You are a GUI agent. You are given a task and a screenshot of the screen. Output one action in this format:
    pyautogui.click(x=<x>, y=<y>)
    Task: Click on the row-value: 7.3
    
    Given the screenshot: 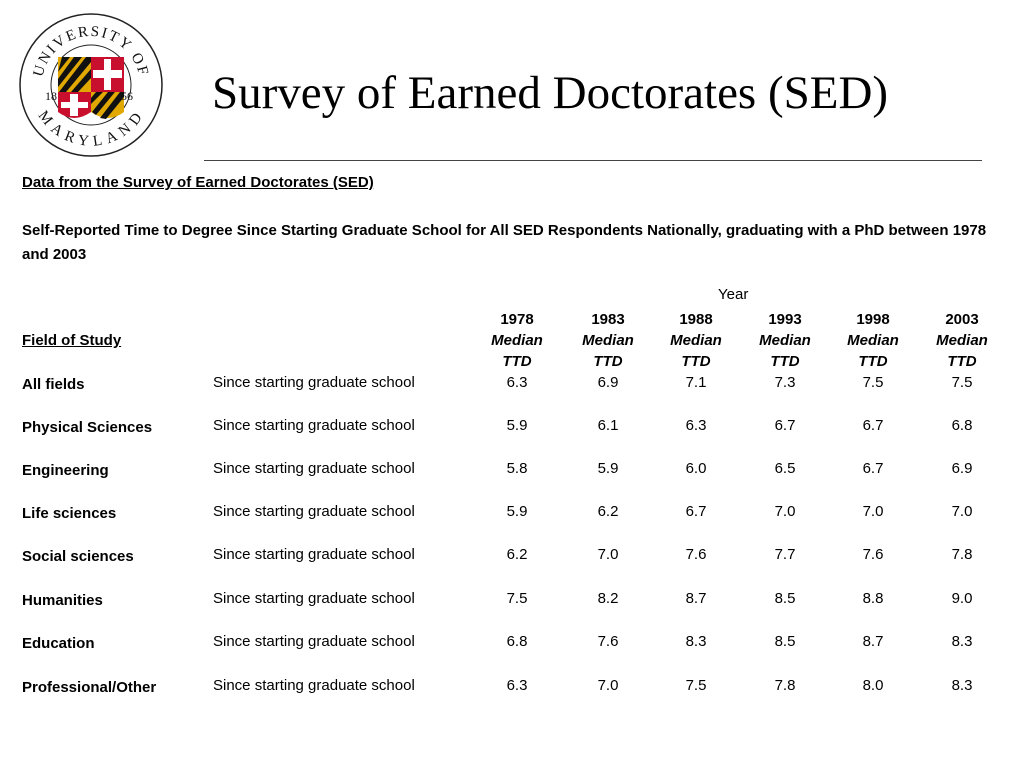 What is the action you would take?
    pyautogui.click(x=785, y=382)
    